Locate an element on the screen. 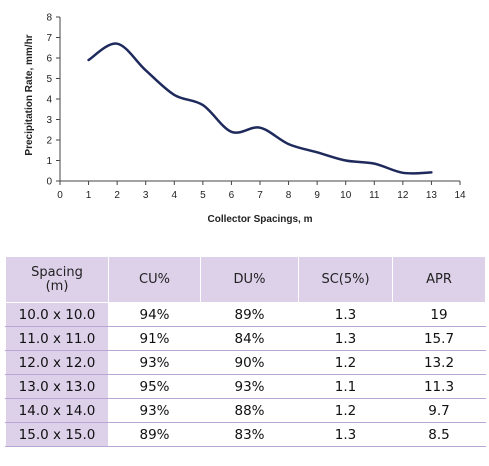  table-row: 11.0 x 11.0 91% 84% 1.3 15.7 is located at coordinates (245, 338).